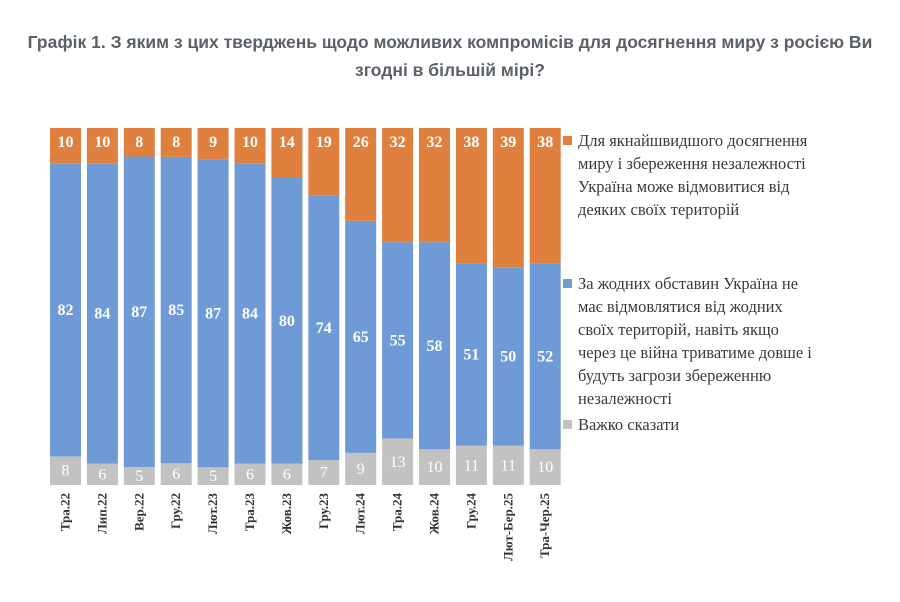  What do you see at coordinates (470, 511) in the screenshot?
I see `x-tick-label: Гру.24` at bounding box center [470, 511].